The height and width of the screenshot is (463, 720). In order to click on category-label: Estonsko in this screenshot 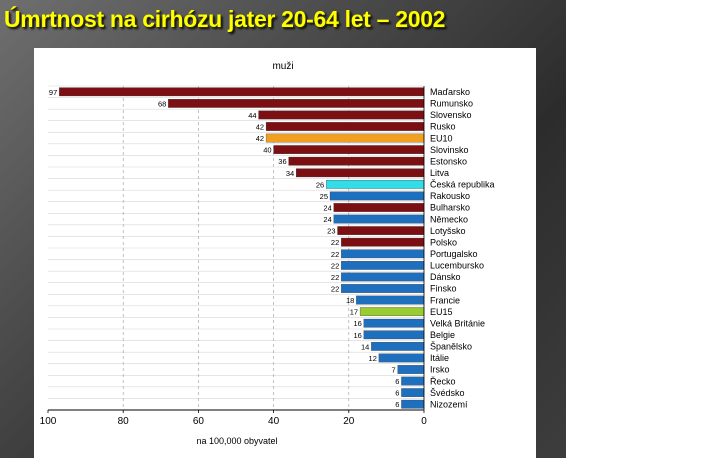, I will do `click(448, 161)`.